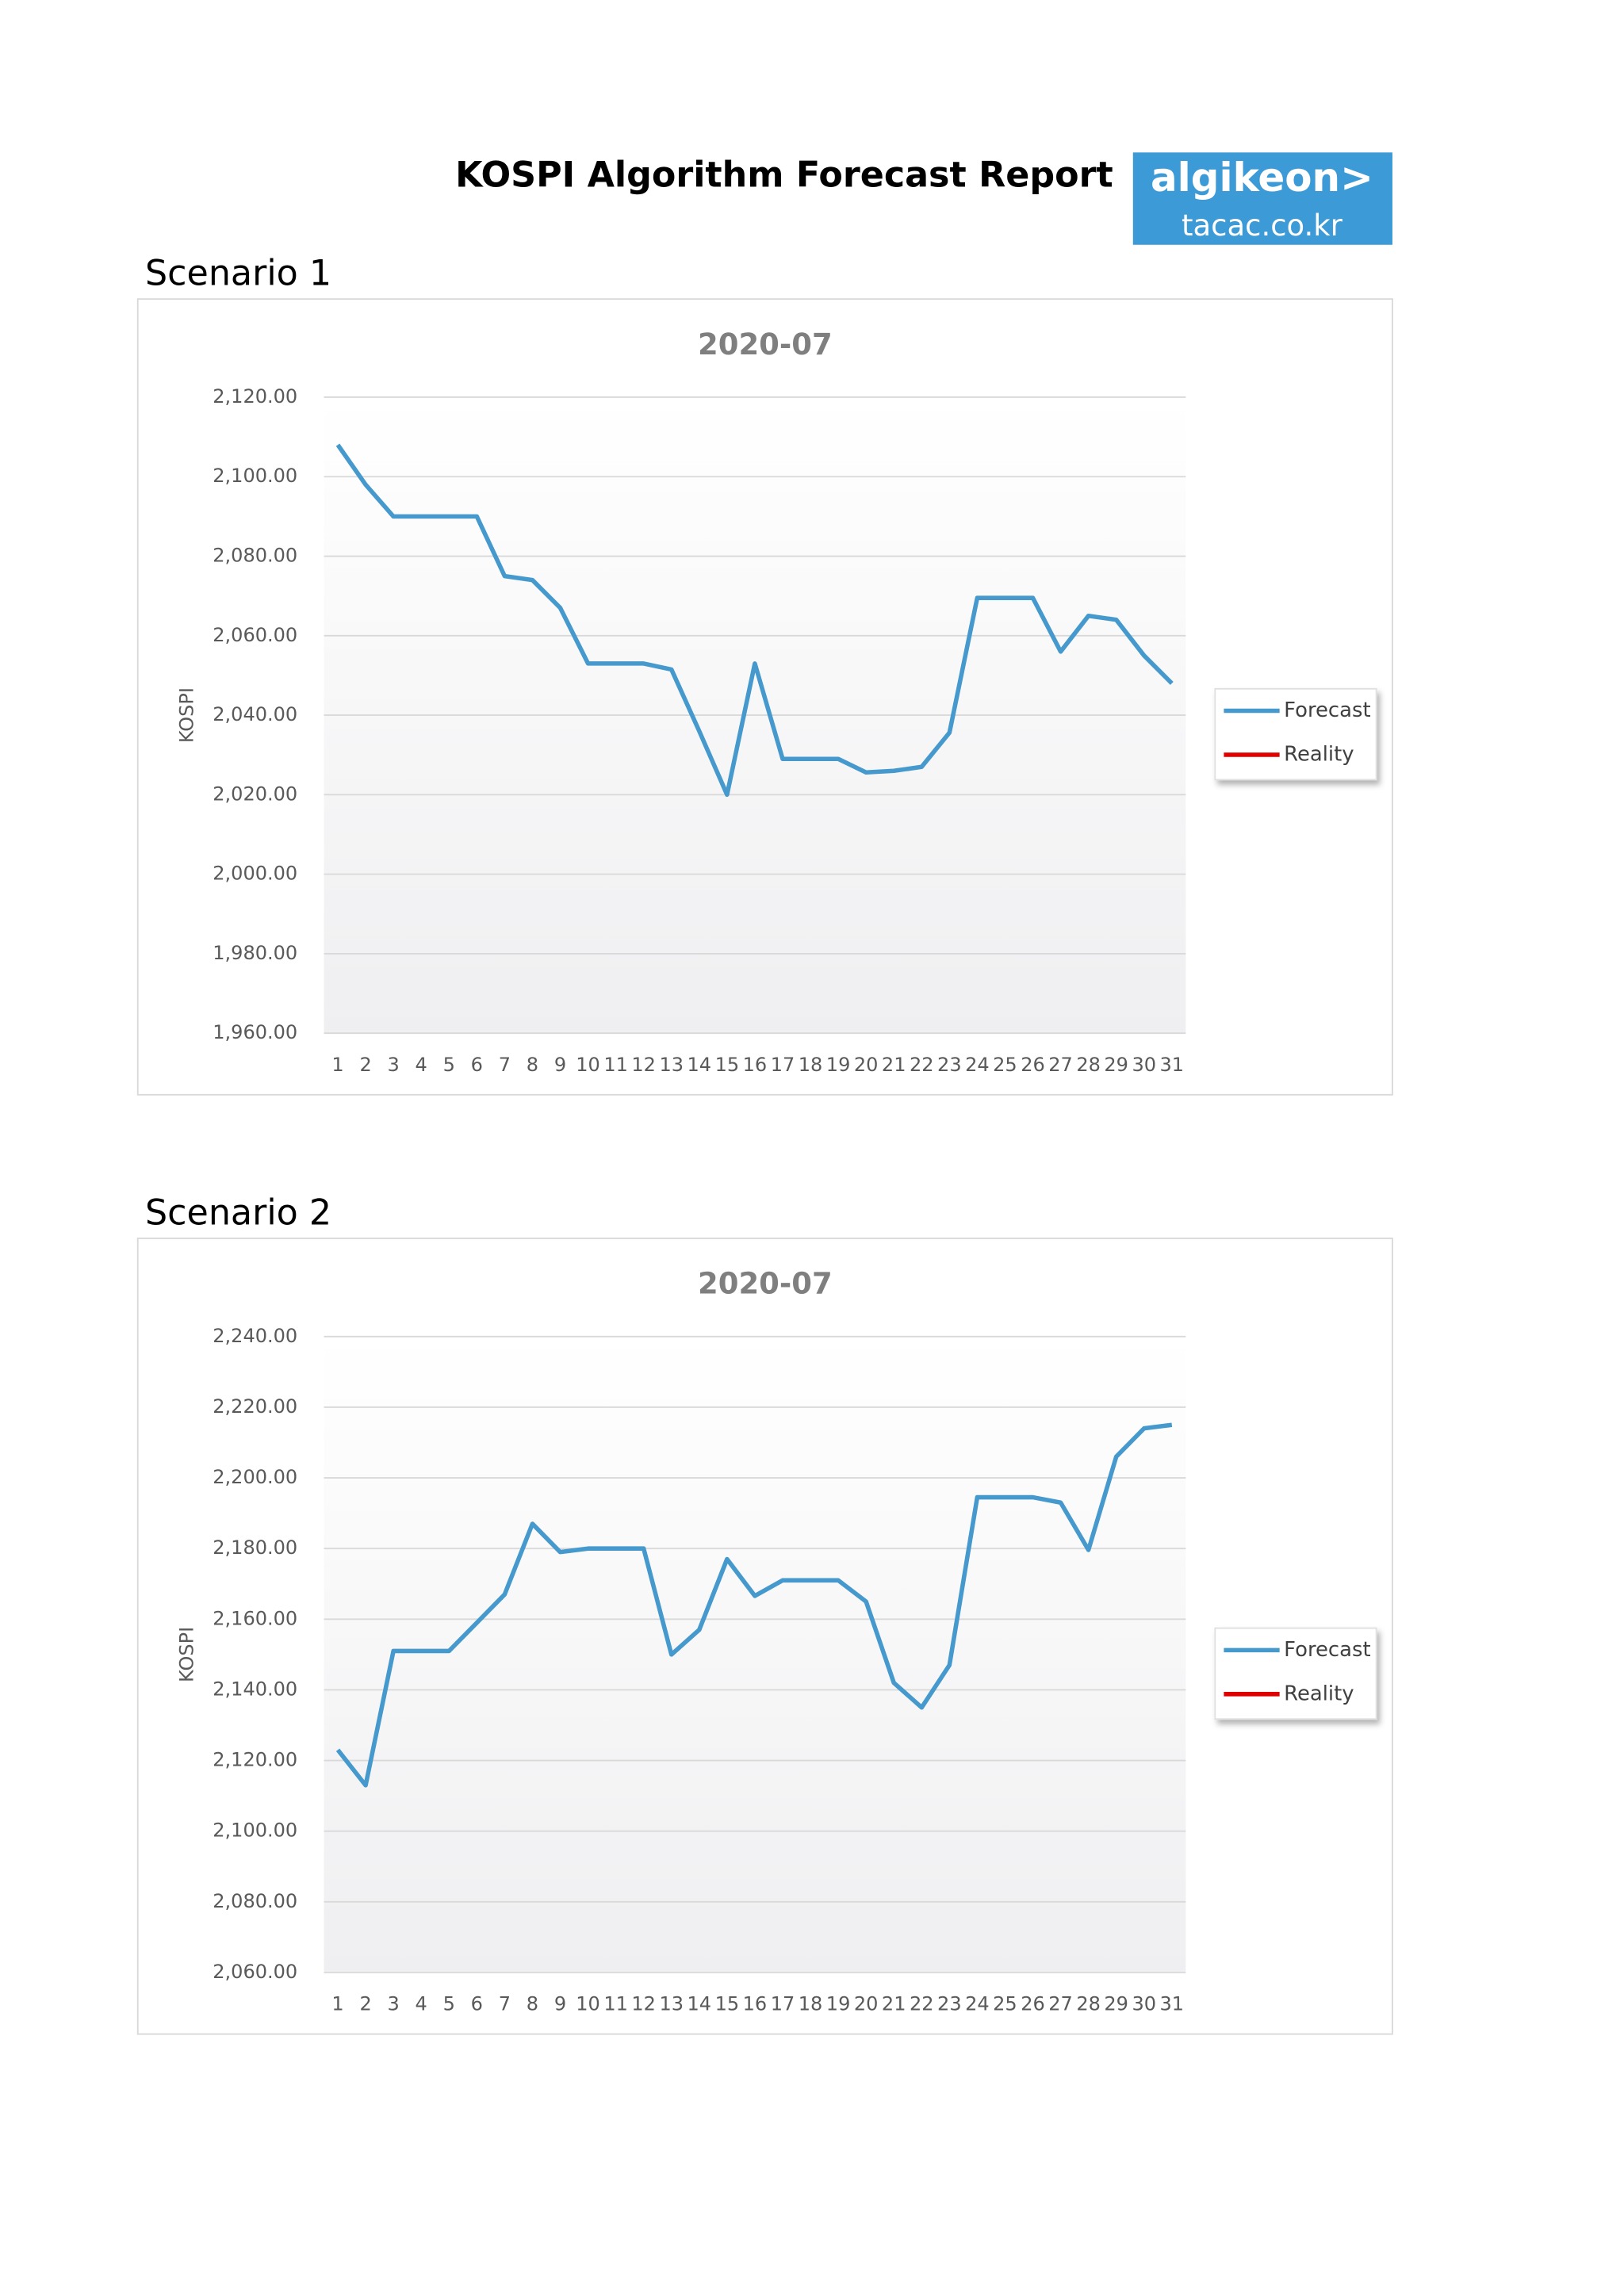  Describe the element at coordinates (1262, 178) in the screenshot. I see `logo-name: algikeon>` at that location.